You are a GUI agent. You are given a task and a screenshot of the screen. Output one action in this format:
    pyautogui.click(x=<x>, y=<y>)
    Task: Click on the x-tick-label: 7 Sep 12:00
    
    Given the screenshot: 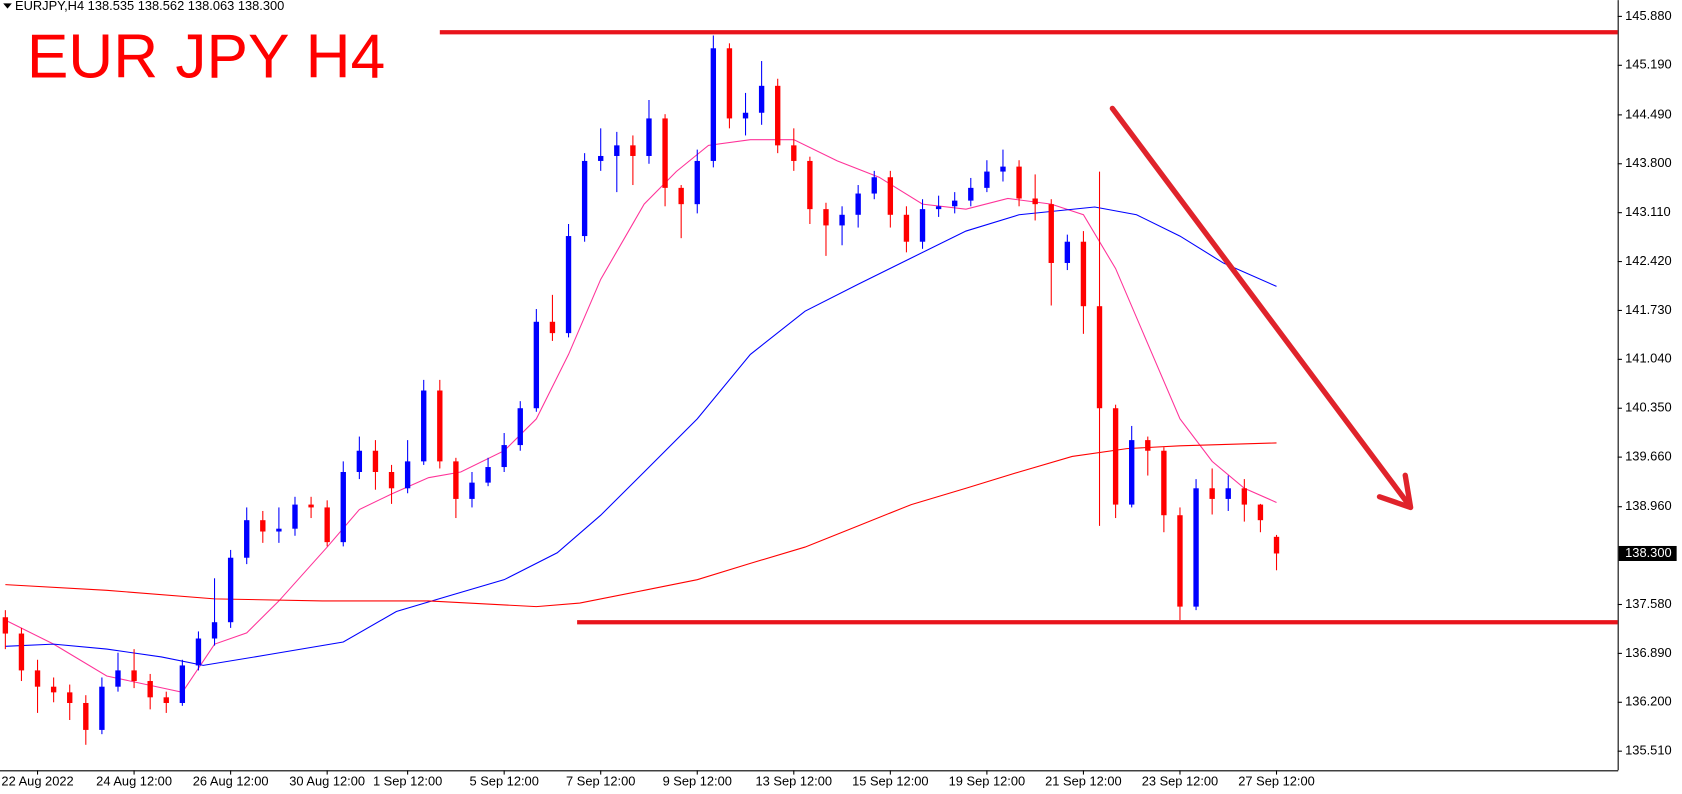 What is the action you would take?
    pyautogui.click(x=600, y=781)
    